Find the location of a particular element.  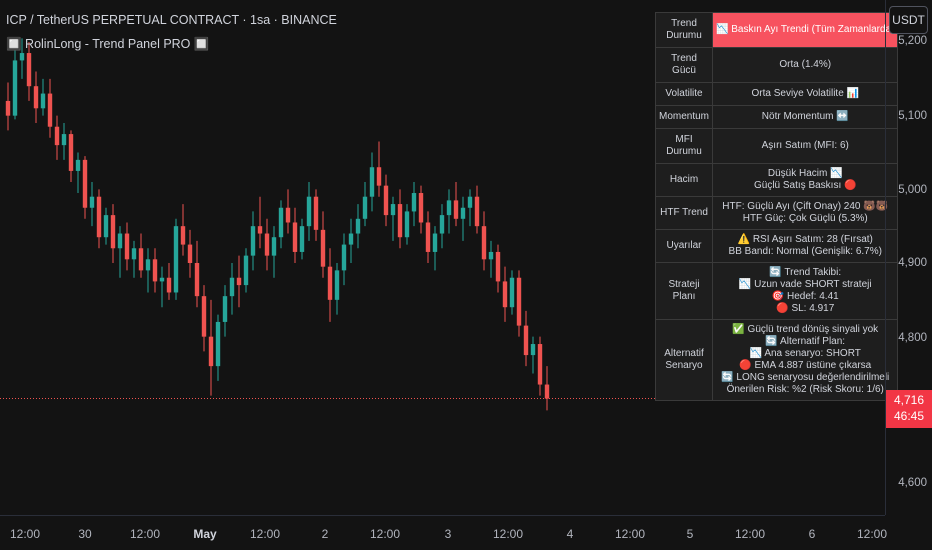

panel-value-line: Güçlü Satış Baskısı 🔴 is located at coordinates (805, 185).